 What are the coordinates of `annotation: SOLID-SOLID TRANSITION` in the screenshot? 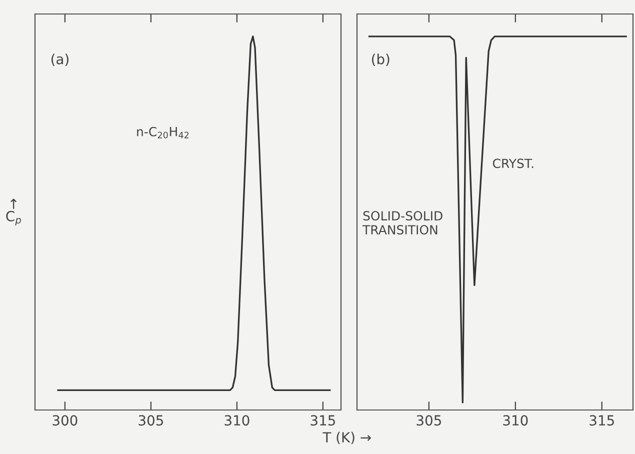 It's located at (402, 223).